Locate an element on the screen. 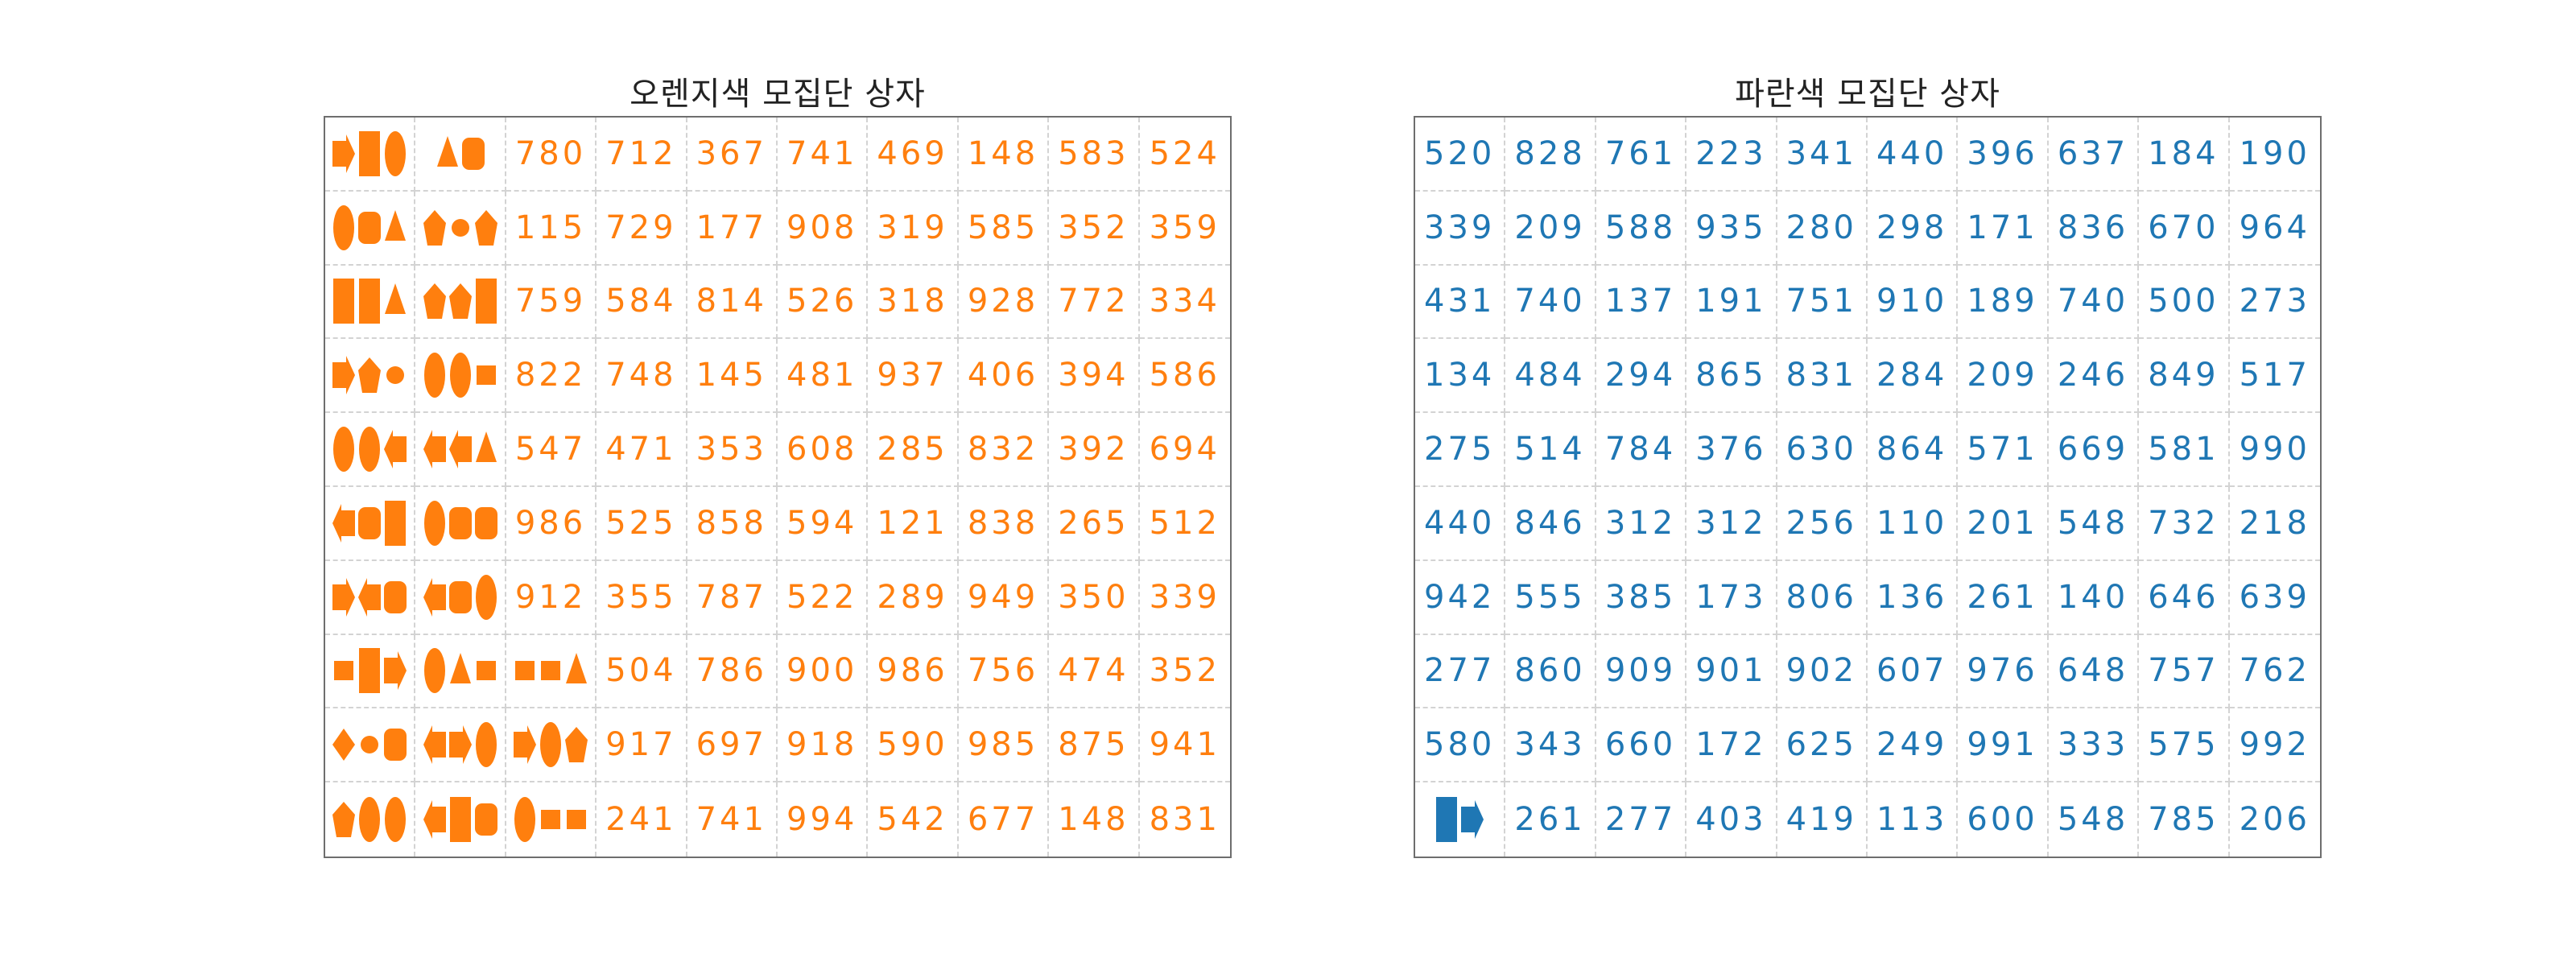  number-cell: 115 is located at coordinates (551, 228).